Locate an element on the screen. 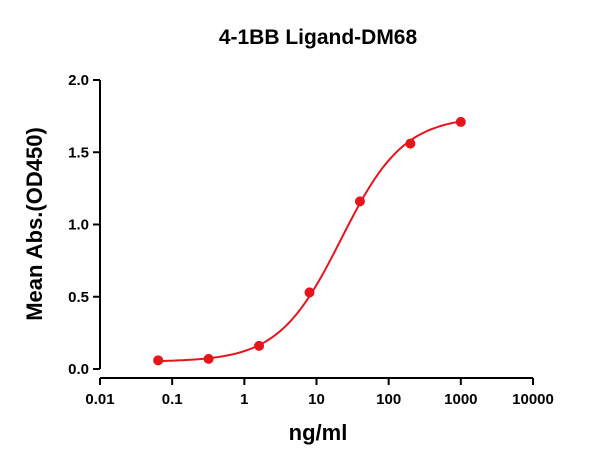  y-axis-label: Mean Abs.(OD450) is located at coordinates (34, 224).